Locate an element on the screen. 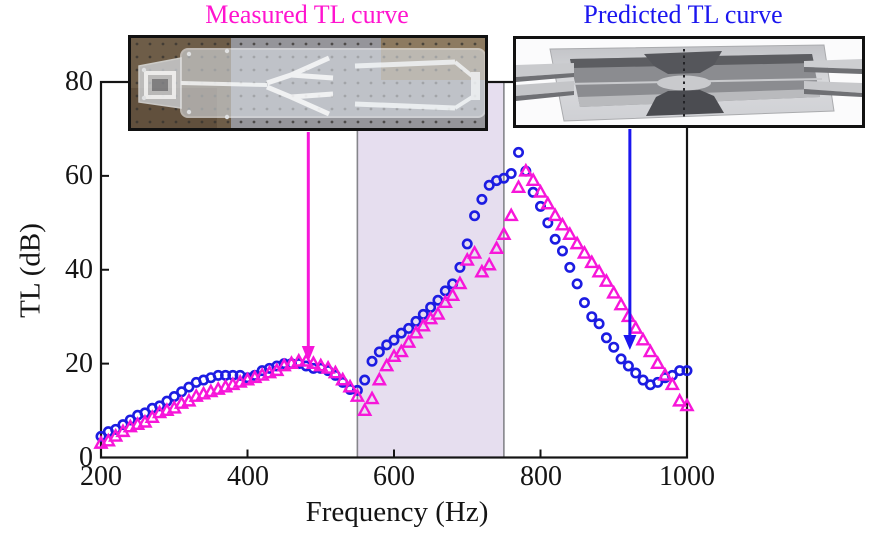 This screenshot has width=880, height=533. band-rect is located at coordinates (430, 270).